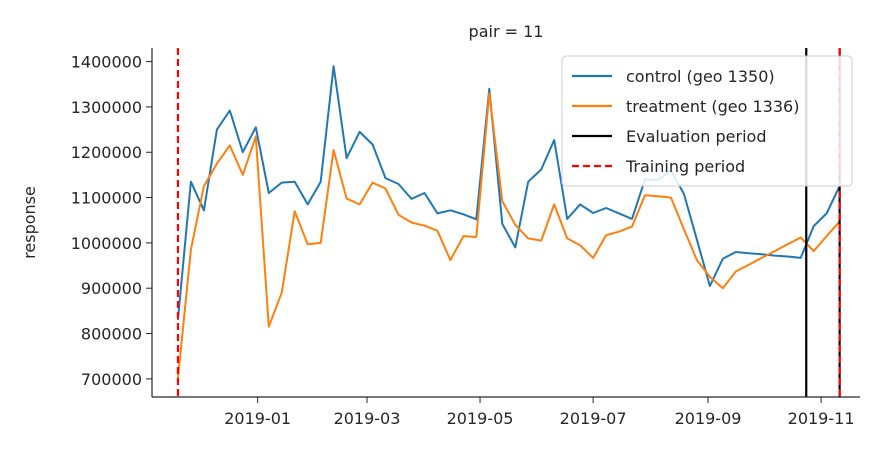  I want to click on y-tick-label: 900000, so click(111, 288).